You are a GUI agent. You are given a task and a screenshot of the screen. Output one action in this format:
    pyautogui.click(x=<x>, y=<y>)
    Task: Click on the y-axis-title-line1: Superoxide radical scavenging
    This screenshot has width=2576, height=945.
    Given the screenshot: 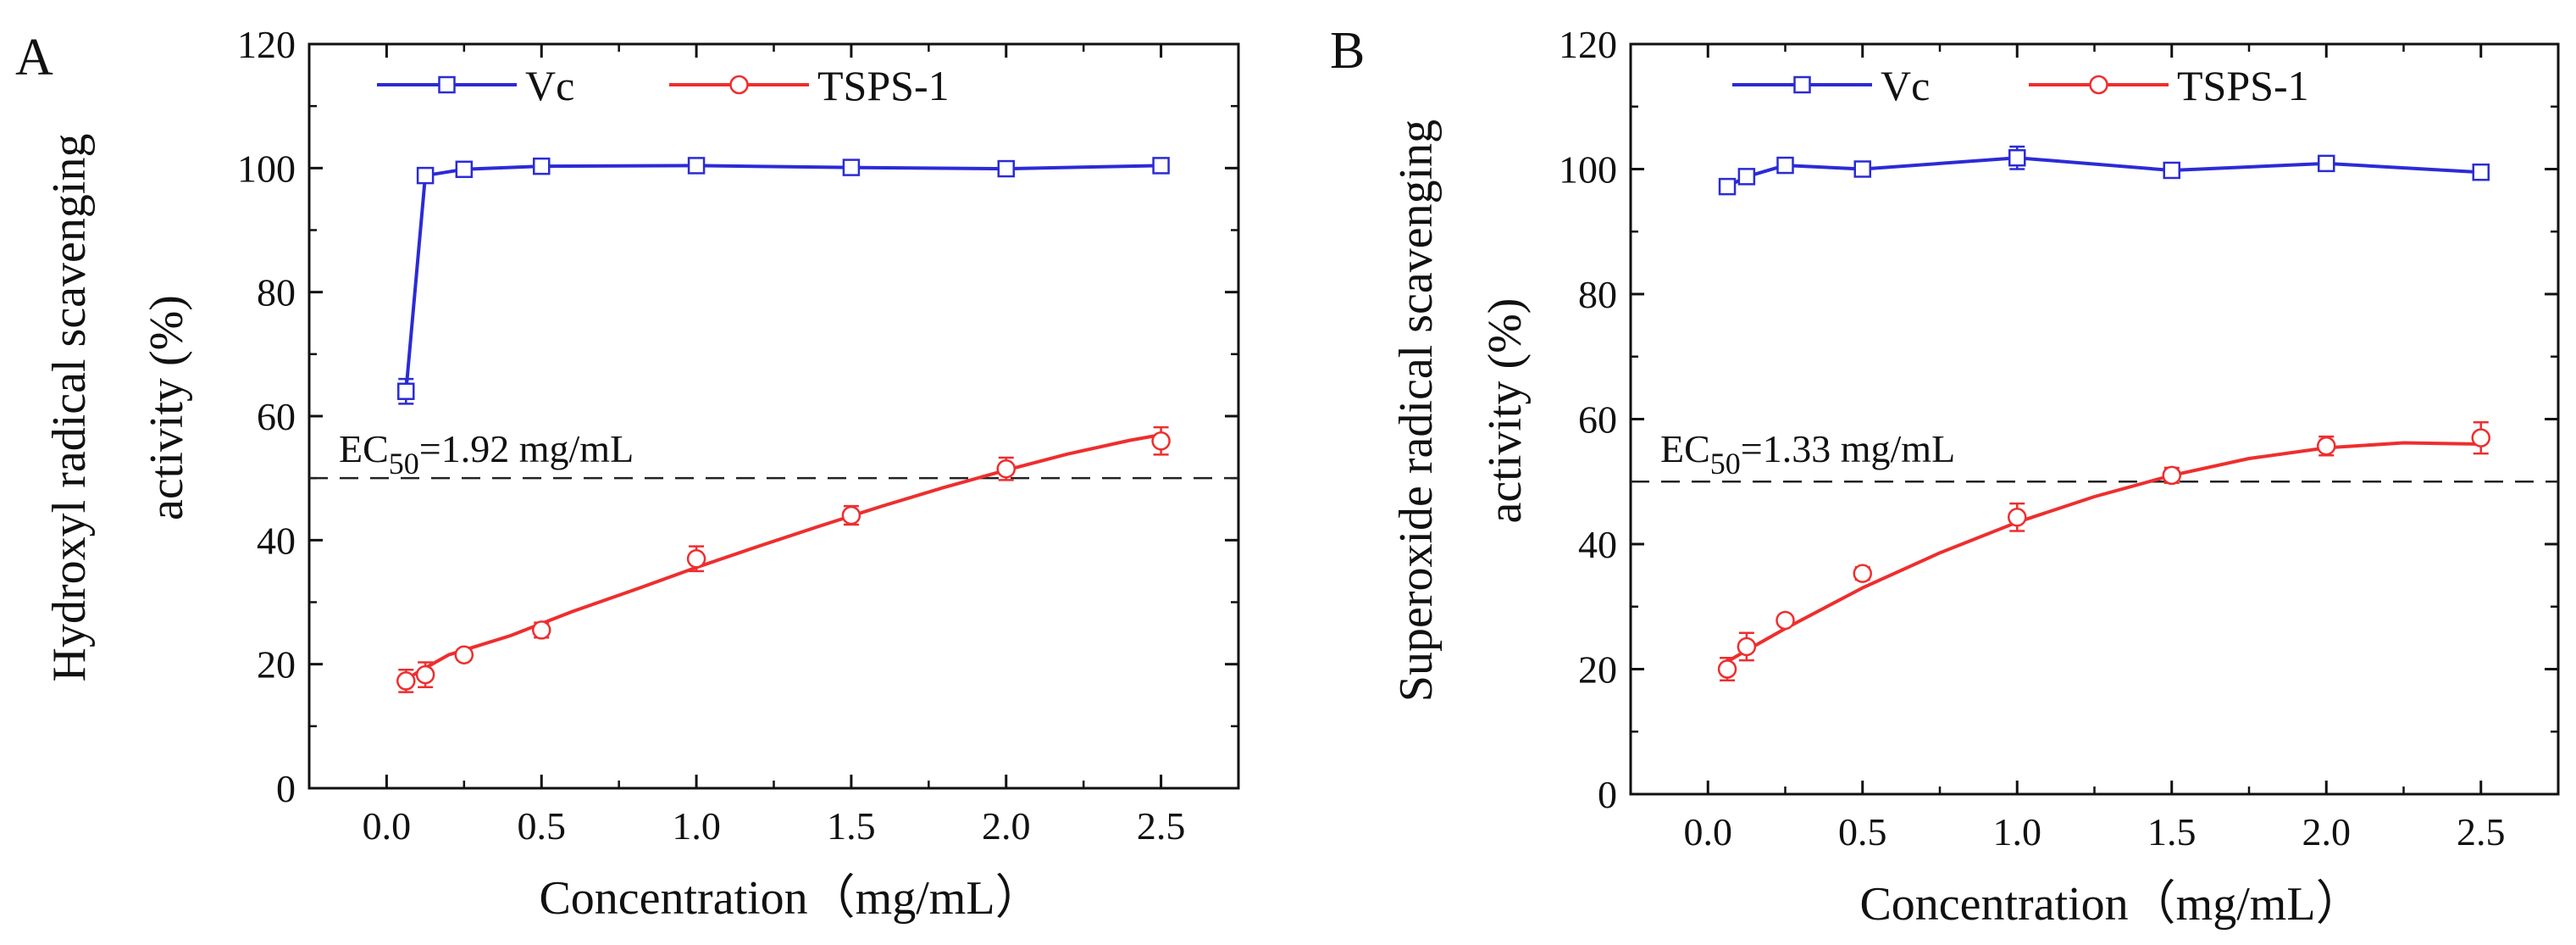 What is the action you would take?
    pyautogui.click(x=1416, y=411)
    